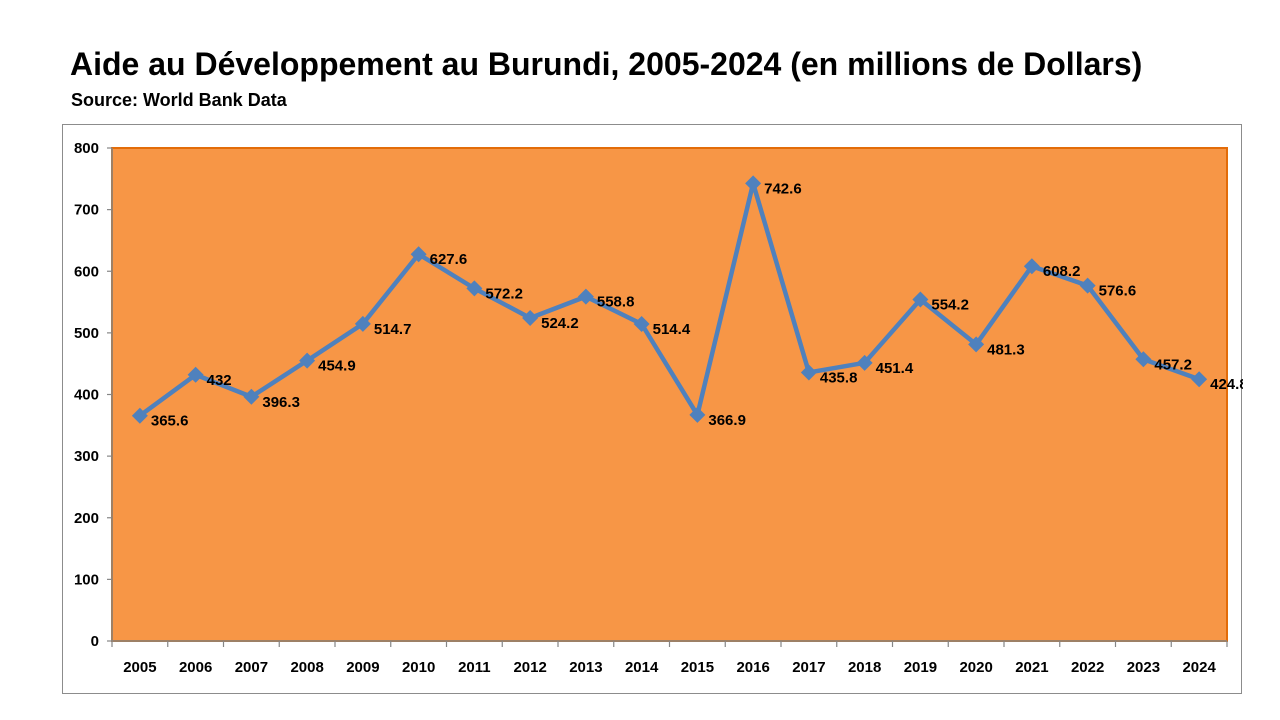 The height and width of the screenshot is (720, 1280). I want to click on y-tick-label: 800, so click(86, 148).